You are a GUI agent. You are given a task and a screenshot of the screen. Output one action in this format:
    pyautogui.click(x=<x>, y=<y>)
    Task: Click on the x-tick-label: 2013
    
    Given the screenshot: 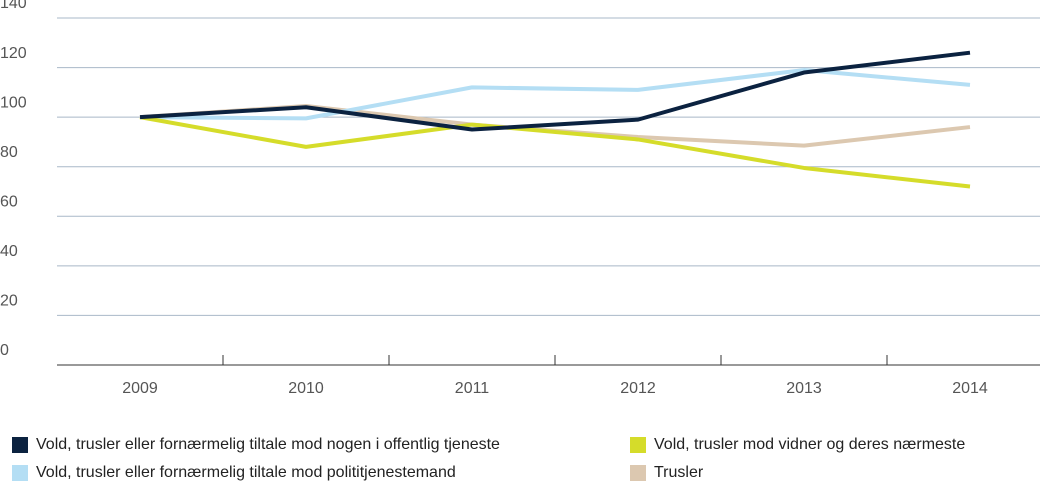 What is the action you would take?
    pyautogui.click(x=804, y=388)
    